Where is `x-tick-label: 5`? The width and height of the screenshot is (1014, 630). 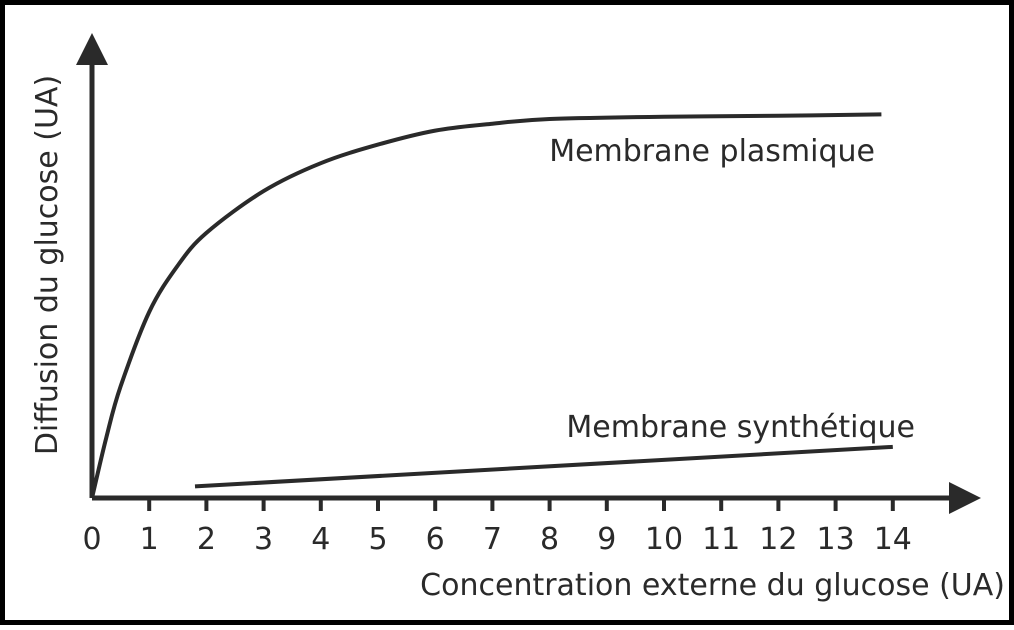 x-tick-label: 5 is located at coordinates (377, 539).